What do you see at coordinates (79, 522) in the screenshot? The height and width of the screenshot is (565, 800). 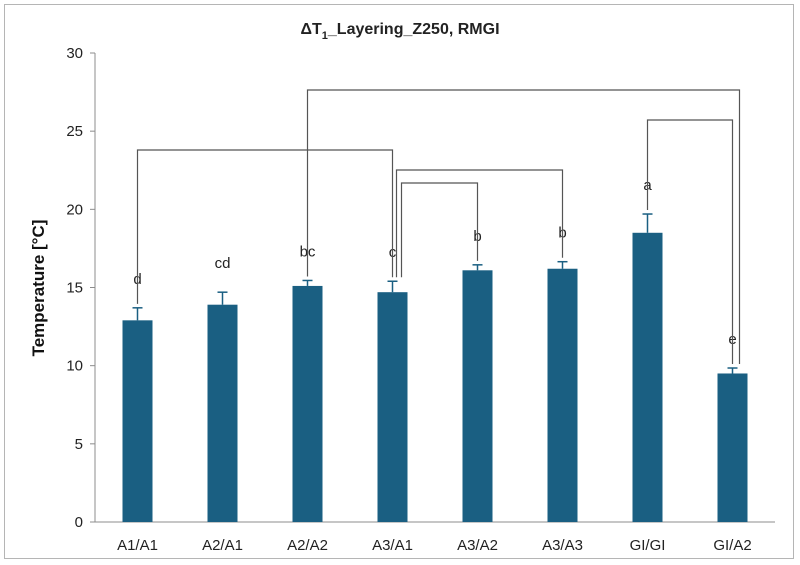 I see `y-tick-label: 0` at bounding box center [79, 522].